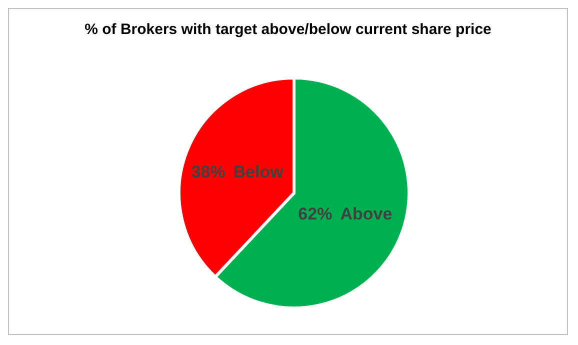  I want to click on data-label: 38%, so click(208, 172).